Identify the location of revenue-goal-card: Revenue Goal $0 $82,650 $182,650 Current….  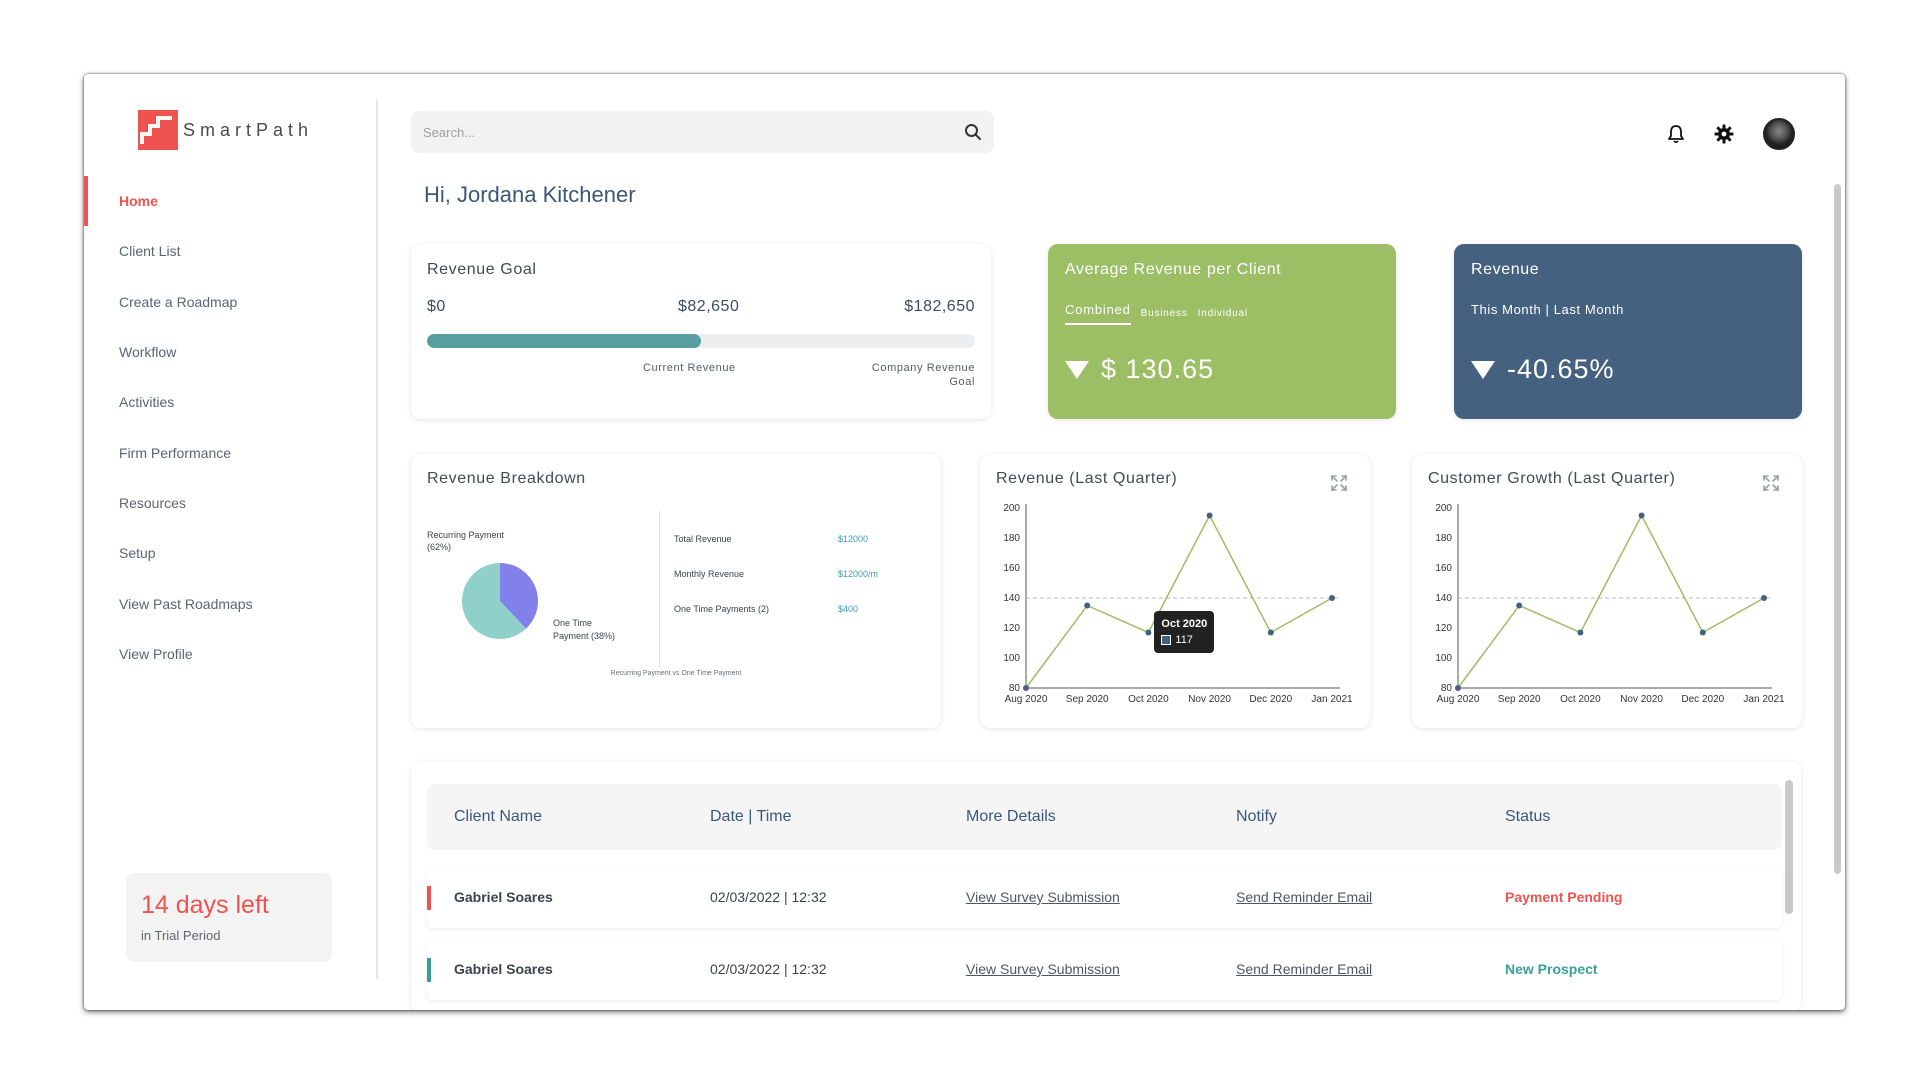
(701, 331).